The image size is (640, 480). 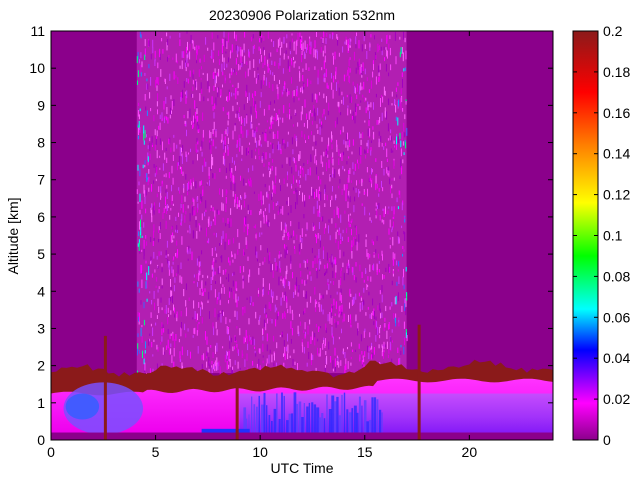 What do you see at coordinates (302, 15) in the screenshot?
I see `chart-title: 20230906 Polarization 532nm` at bounding box center [302, 15].